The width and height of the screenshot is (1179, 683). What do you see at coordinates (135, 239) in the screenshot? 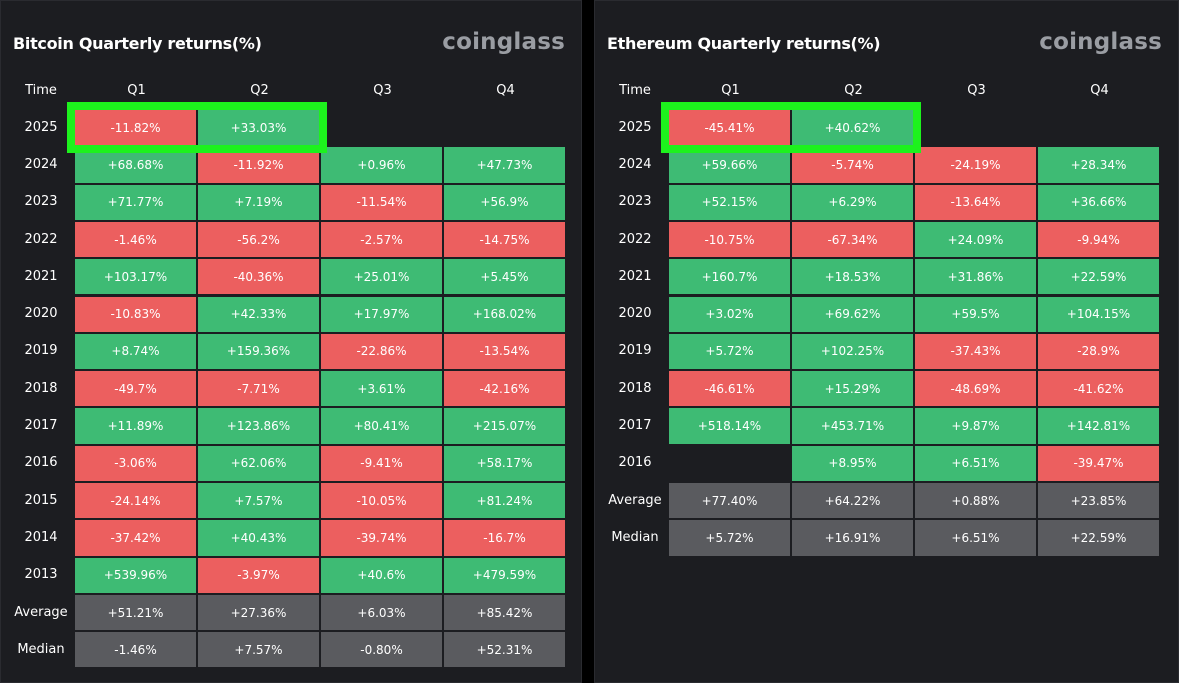
I see `return-cell: -1.46%` at bounding box center [135, 239].